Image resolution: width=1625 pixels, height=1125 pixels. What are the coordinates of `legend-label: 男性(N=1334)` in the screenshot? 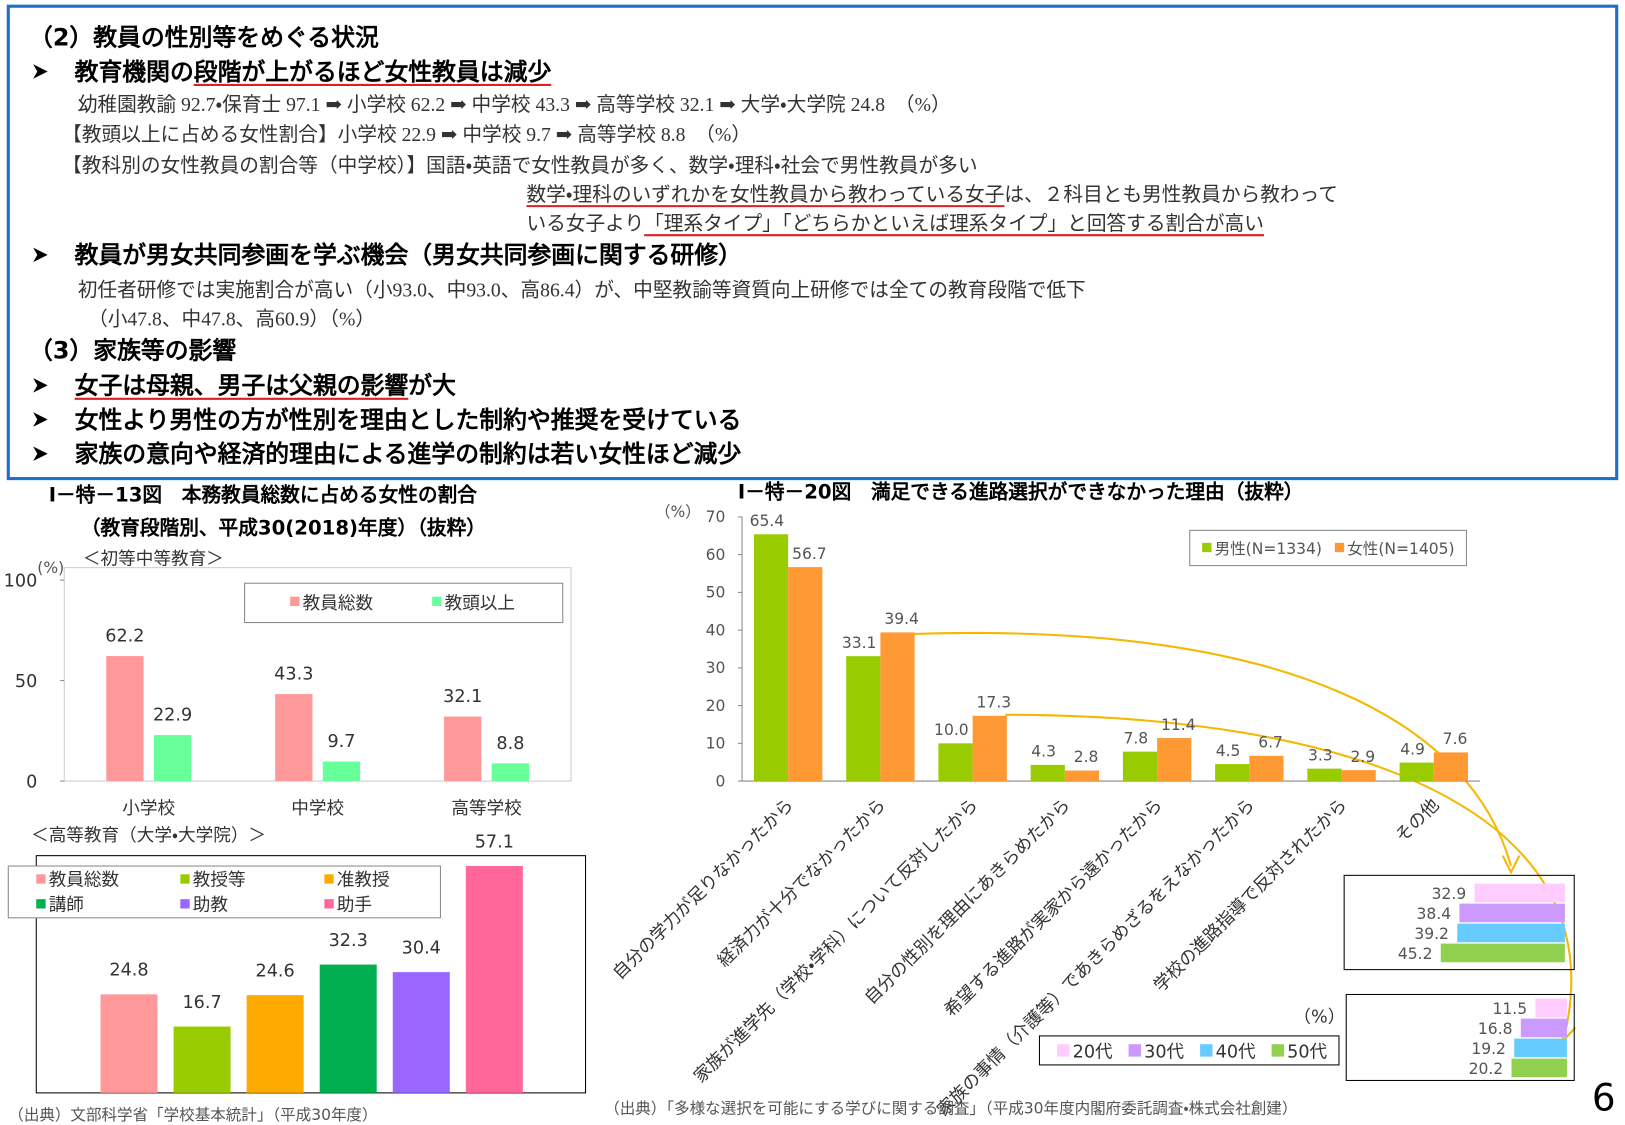 It's located at (1268, 549).